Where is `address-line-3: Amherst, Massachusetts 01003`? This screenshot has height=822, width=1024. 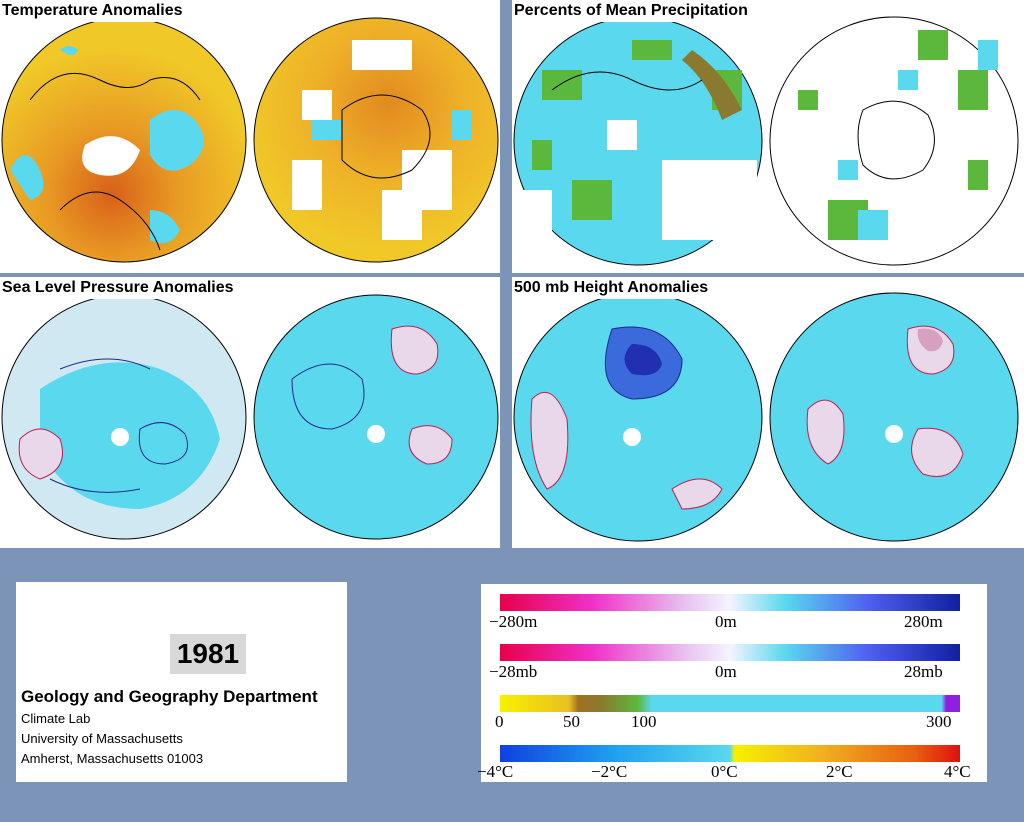 address-line-3: Amherst, Massachusetts 01003 is located at coordinates (112, 758).